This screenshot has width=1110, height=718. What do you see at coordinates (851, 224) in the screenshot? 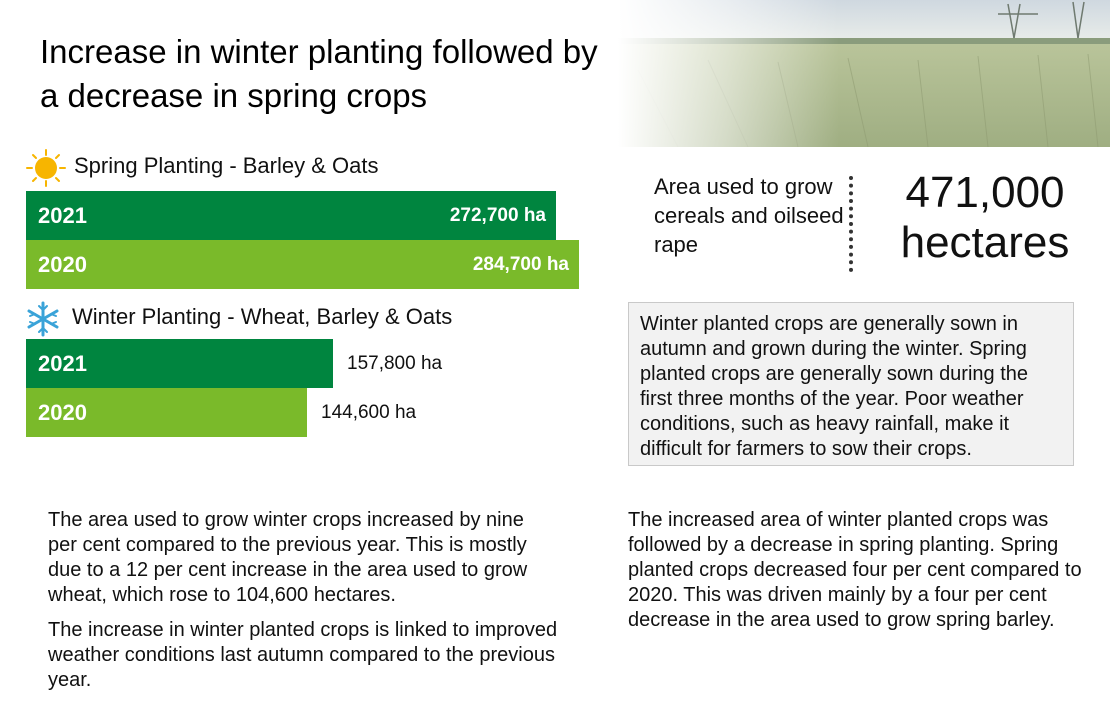
I see `stat-divider` at bounding box center [851, 224].